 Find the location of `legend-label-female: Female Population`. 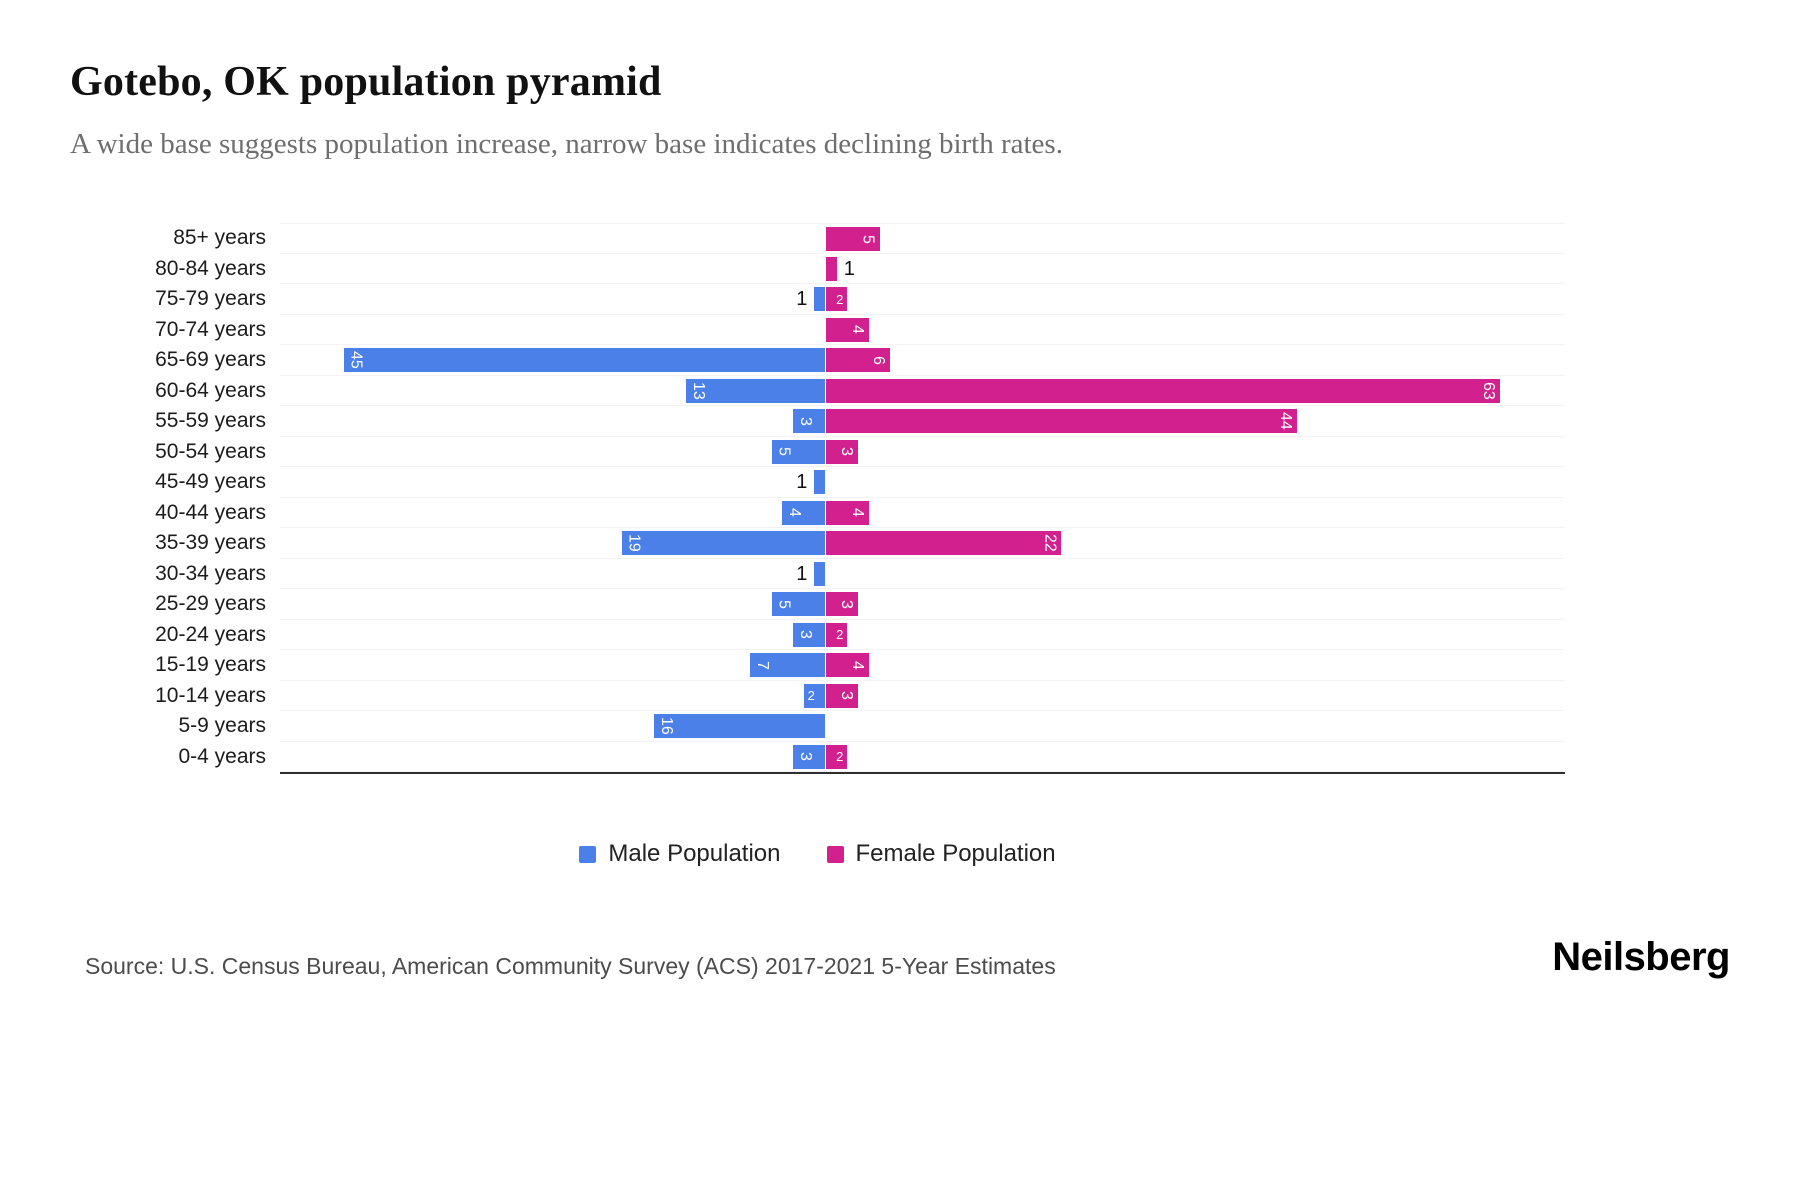

legend-label-female: Female Population is located at coordinates (955, 853).